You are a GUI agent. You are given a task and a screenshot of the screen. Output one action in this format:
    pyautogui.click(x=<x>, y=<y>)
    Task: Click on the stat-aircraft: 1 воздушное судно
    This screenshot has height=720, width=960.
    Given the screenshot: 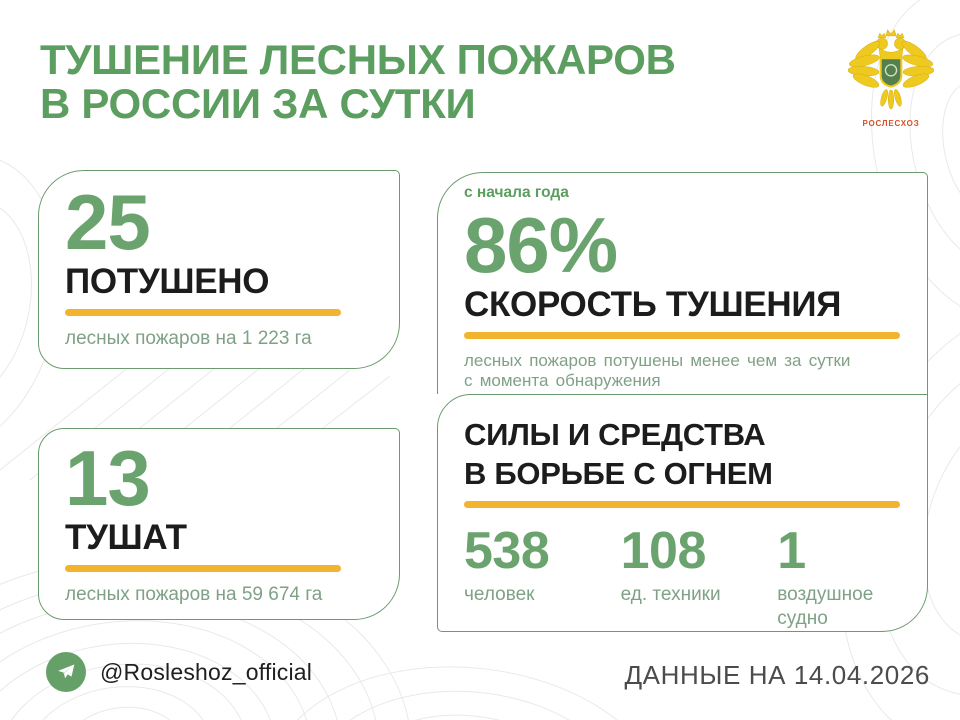 What is the action you would take?
    pyautogui.click(x=839, y=578)
    